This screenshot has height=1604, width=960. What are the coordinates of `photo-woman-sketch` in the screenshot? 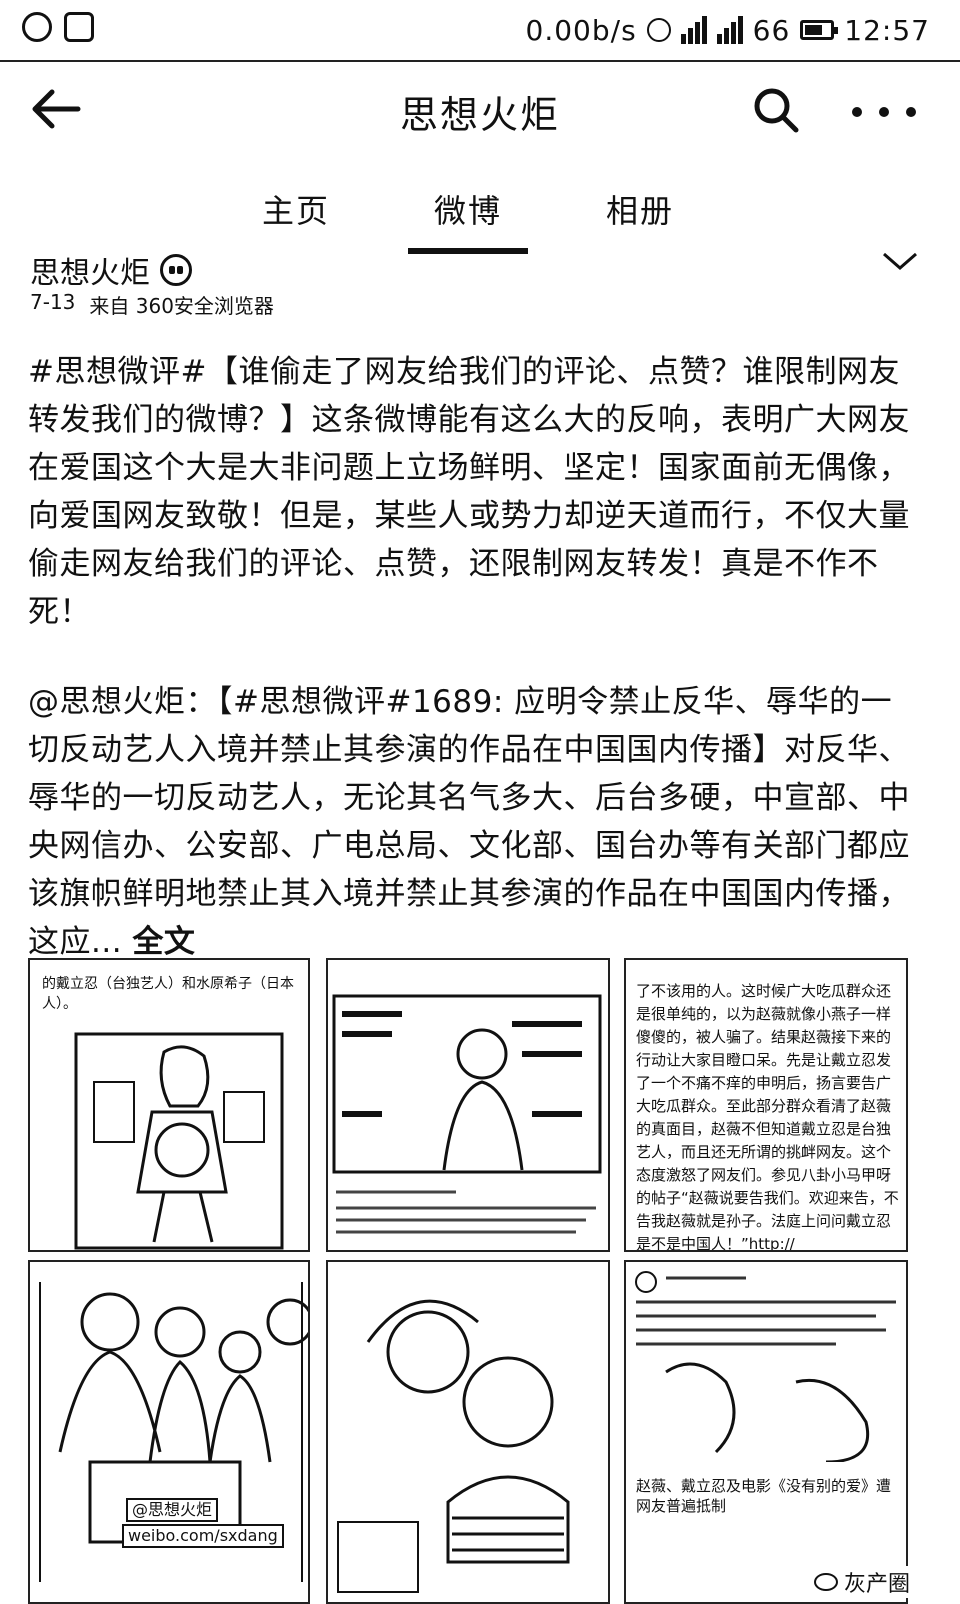 It's located at (179, 1141).